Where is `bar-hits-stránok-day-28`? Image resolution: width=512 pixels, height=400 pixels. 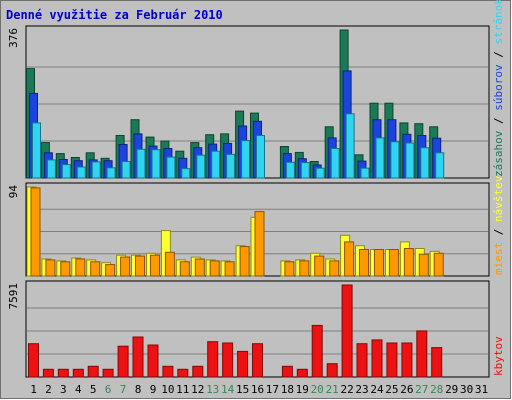
bar-hits-stránok-day-28 is located at coordinates (440, 165).